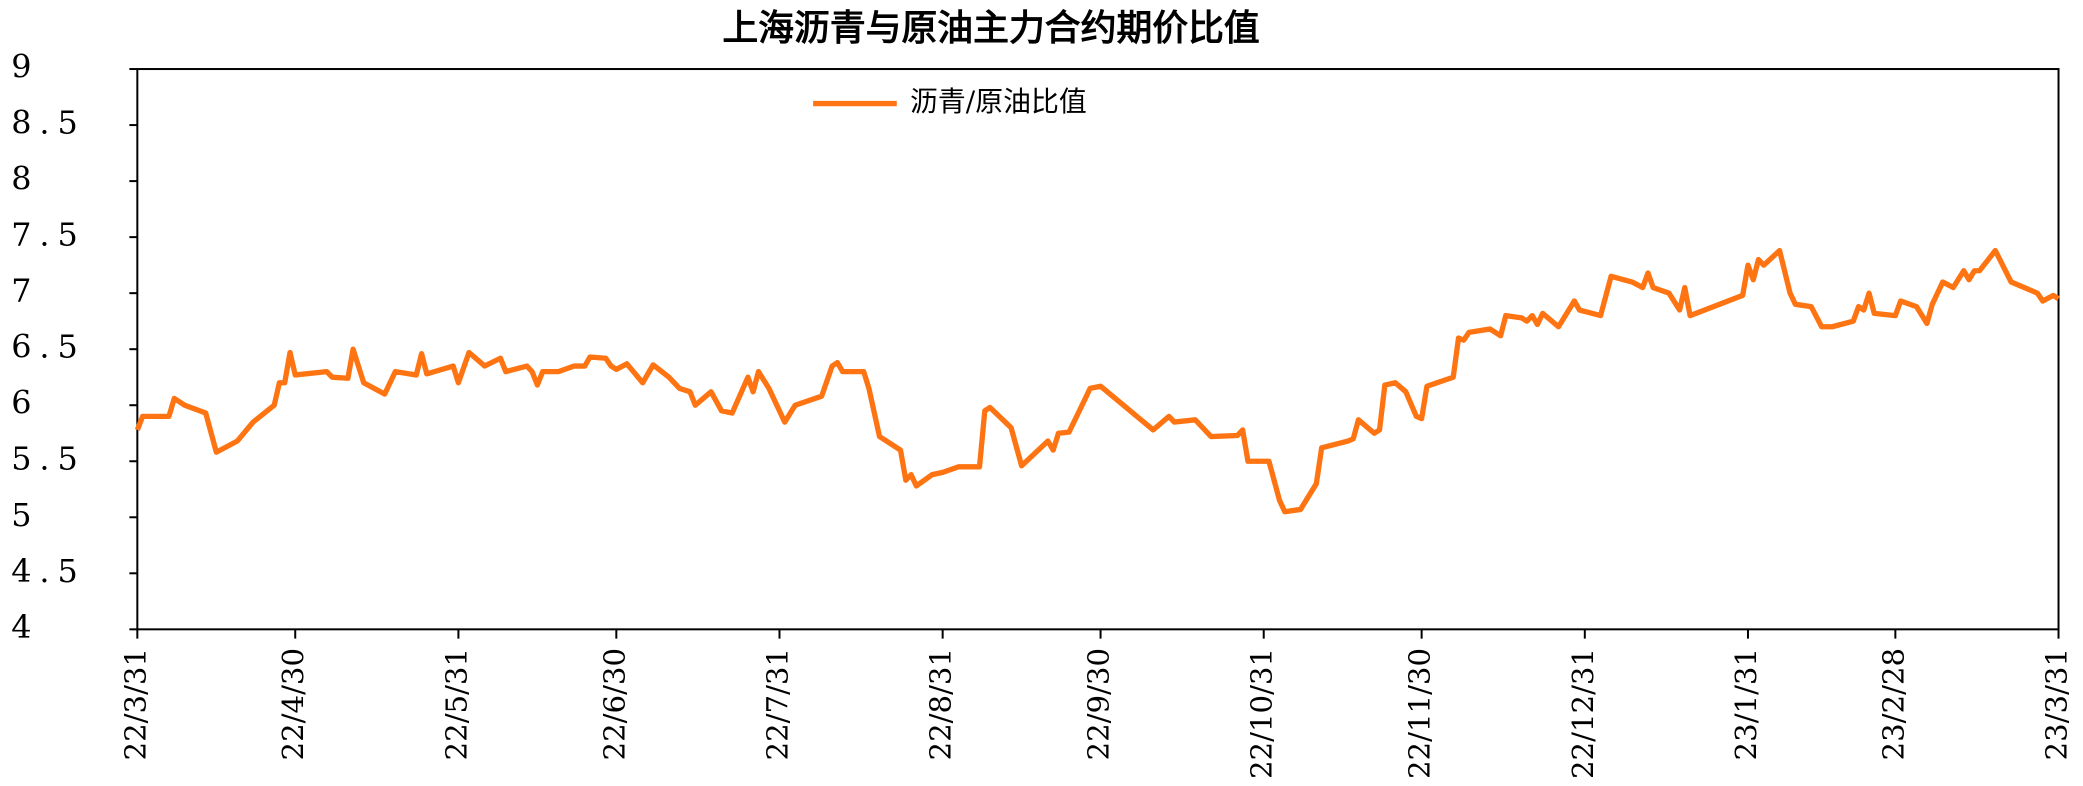 Image resolution: width=2083 pixels, height=786 pixels. Describe the element at coordinates (293, 704) in the screenshot. I see `x-tick-label: 22/4/30` at that location.